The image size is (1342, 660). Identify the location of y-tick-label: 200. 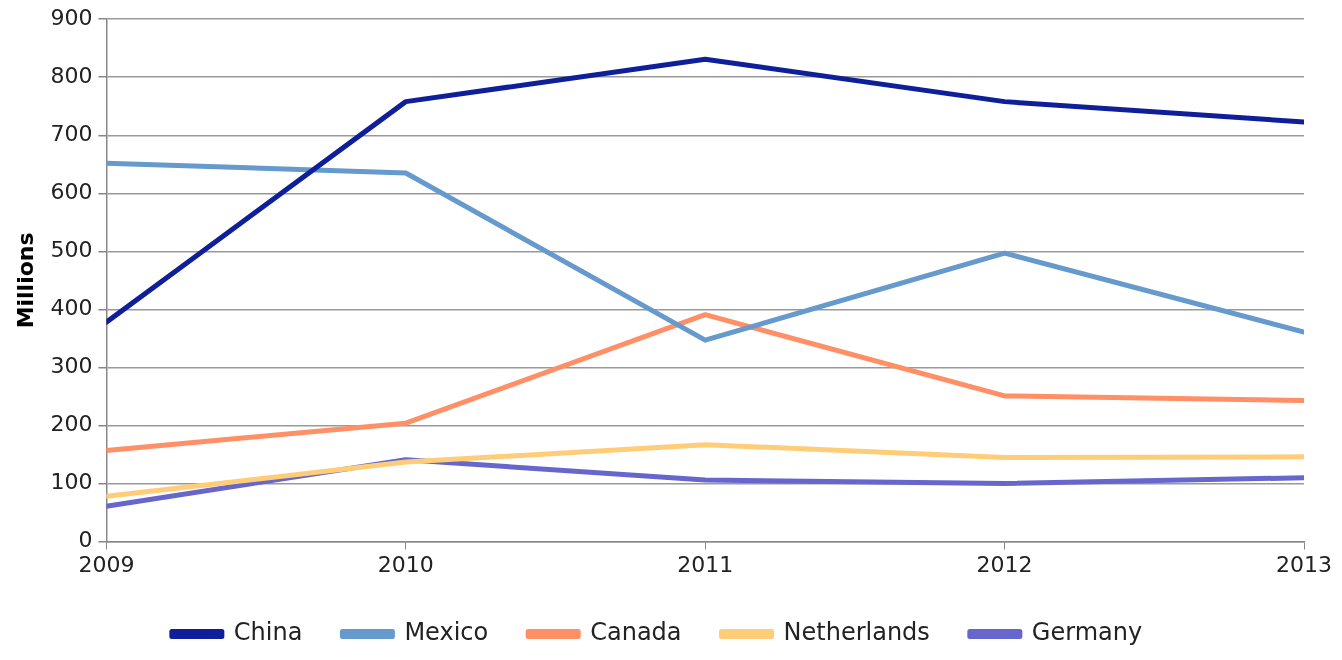
(71, 424).